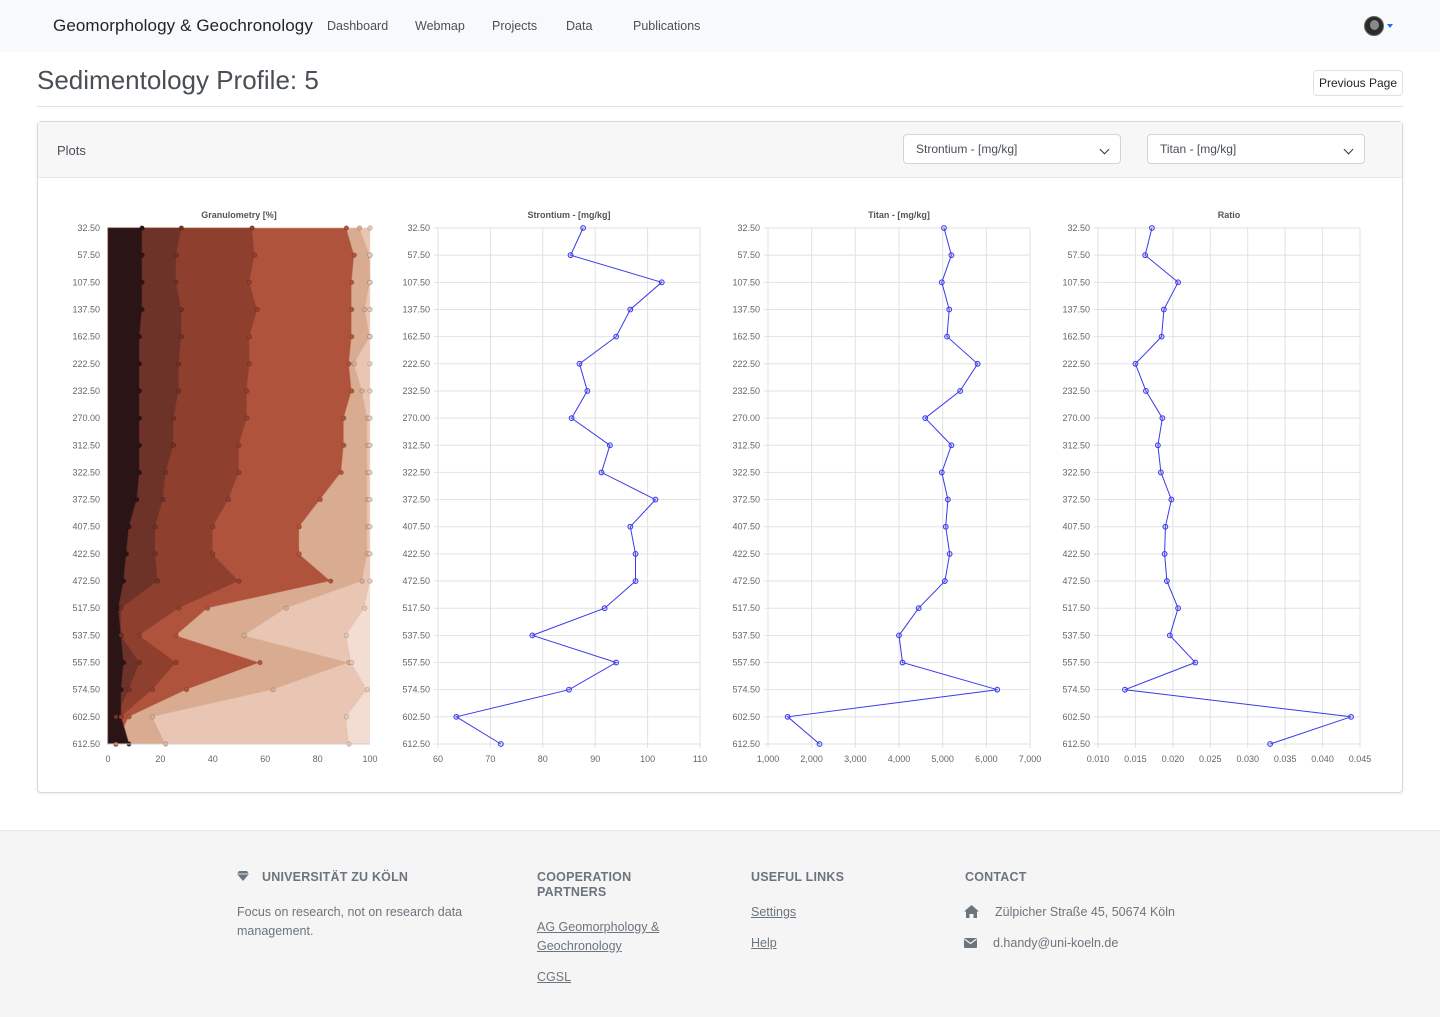 This screenshot has height=1017, width=1440. What do you see at coordinates (554, 977) in the screenshot?
I see `footer-link-cgsl: CGSL` at bounding box center [554, 977].